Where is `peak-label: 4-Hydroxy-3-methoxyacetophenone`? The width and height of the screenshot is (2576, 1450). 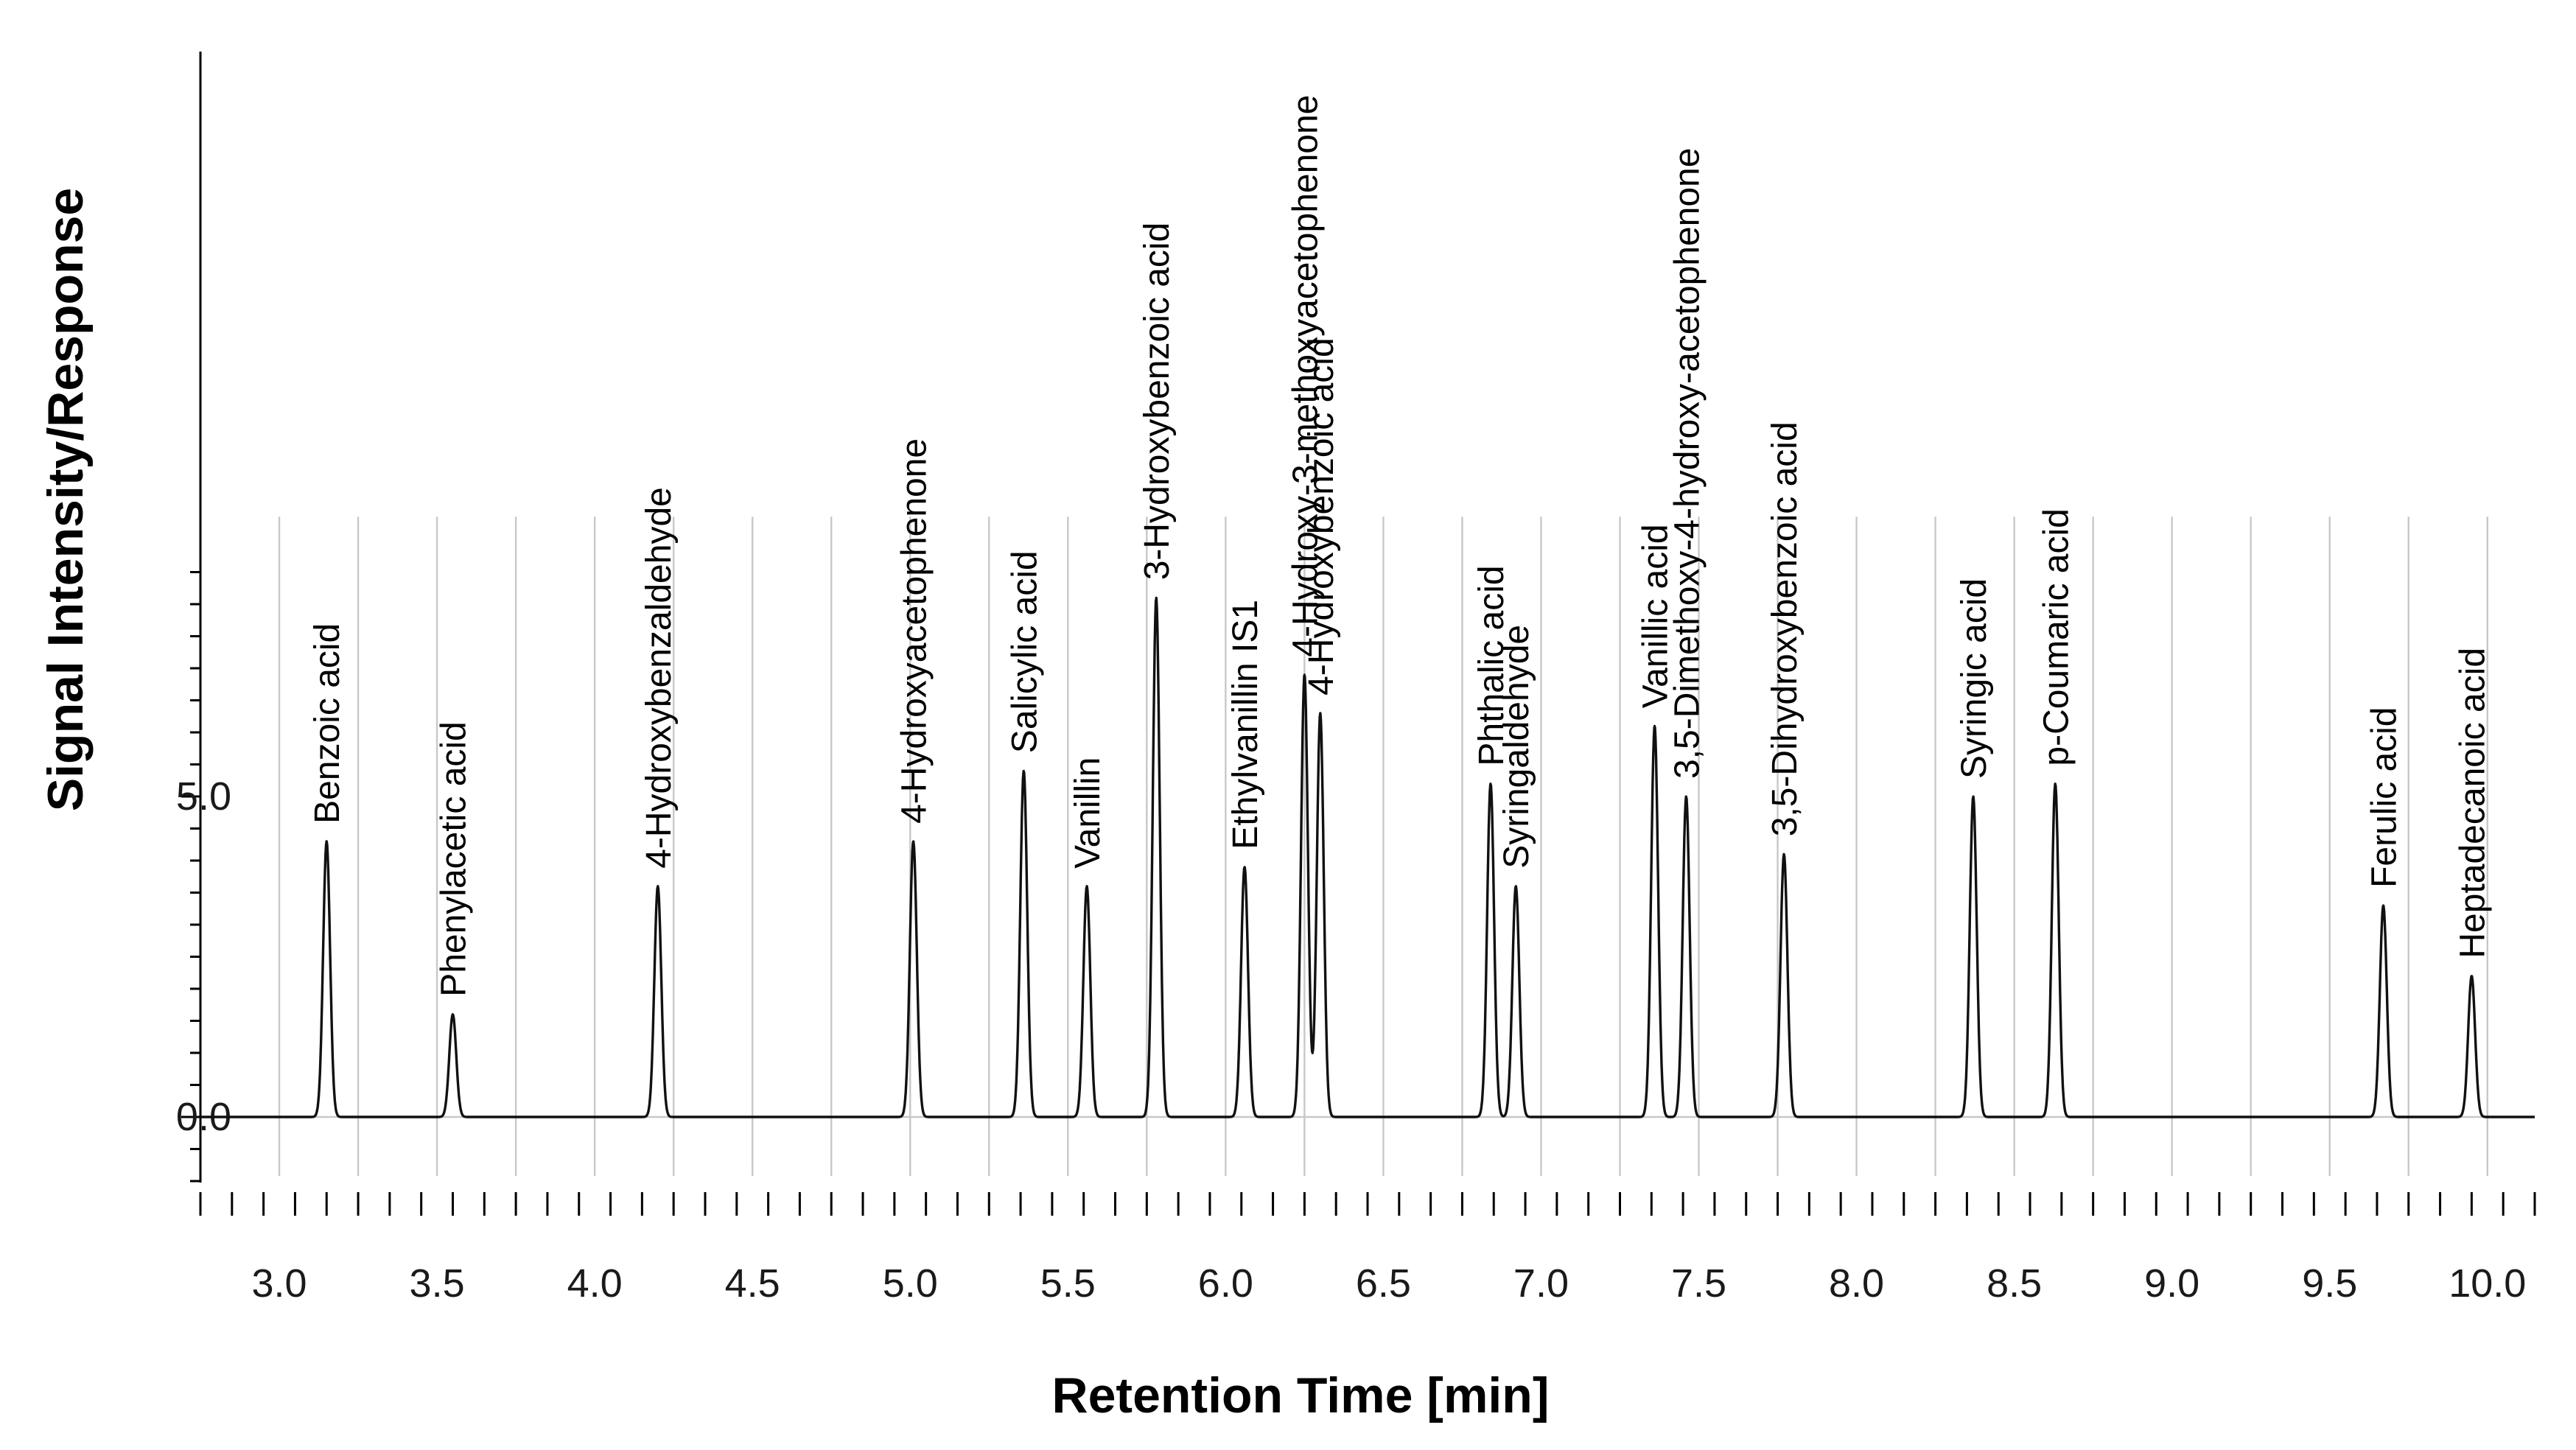
peak-label: 4-Hydroxy-3-methoxyacetophenone is located at coordinates (1305, 376).